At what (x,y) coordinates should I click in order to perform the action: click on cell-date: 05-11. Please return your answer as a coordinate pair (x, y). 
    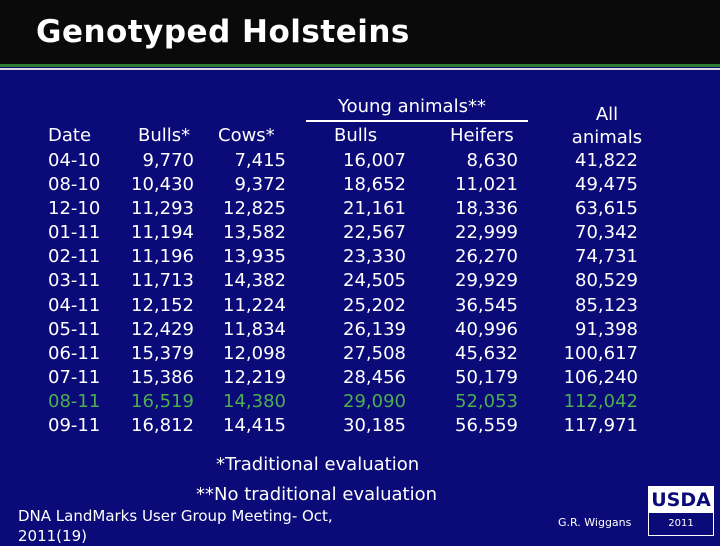
    Looking at the image, I should click on (74, 329).